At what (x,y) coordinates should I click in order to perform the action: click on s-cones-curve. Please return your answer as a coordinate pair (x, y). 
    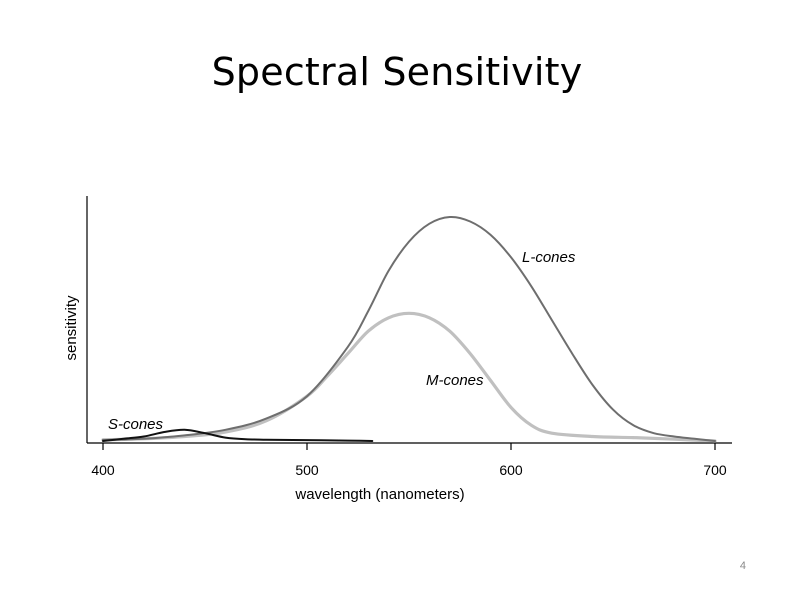
    Looking at the image, I should click on (238, 435).